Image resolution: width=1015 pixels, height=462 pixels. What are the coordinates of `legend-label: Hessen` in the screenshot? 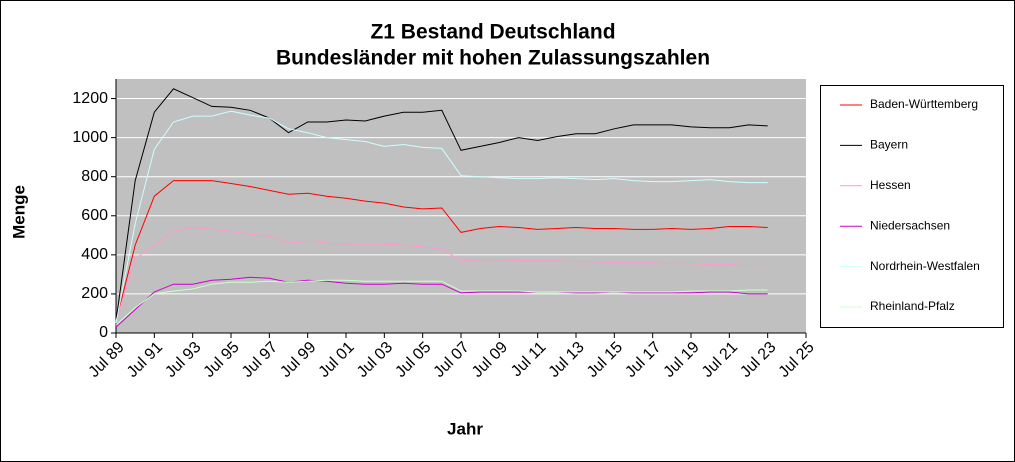 It's located at (890, 185).